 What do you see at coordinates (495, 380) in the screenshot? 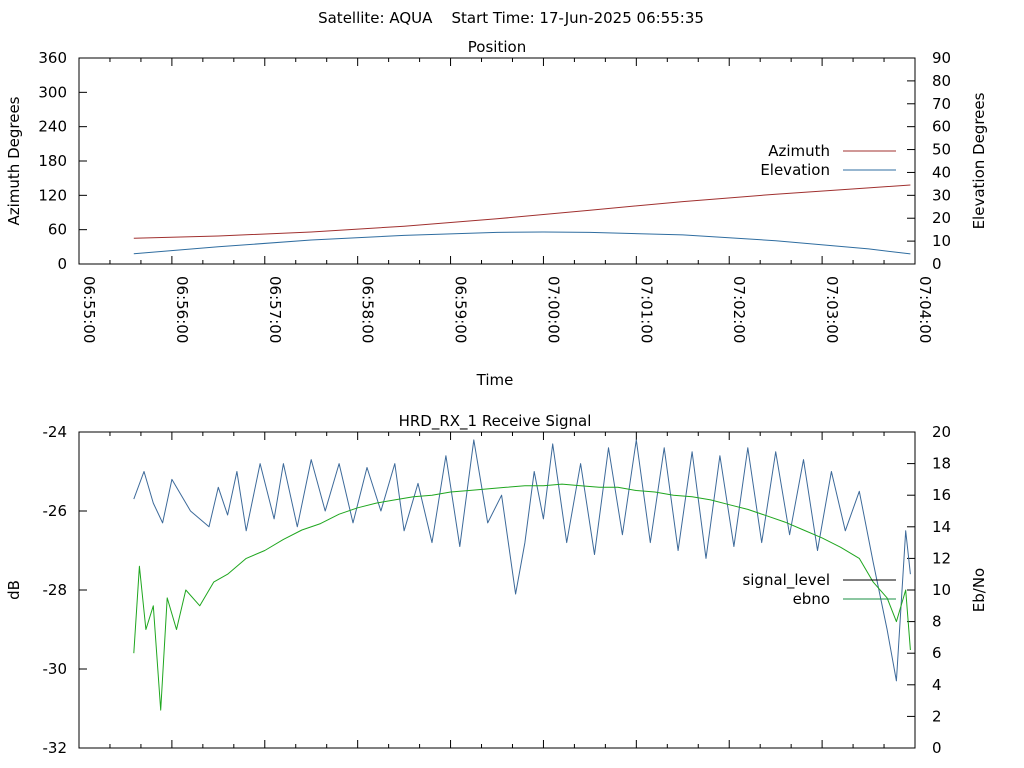
I see `position-xlabel: Time` at bounding box center [495, 380].